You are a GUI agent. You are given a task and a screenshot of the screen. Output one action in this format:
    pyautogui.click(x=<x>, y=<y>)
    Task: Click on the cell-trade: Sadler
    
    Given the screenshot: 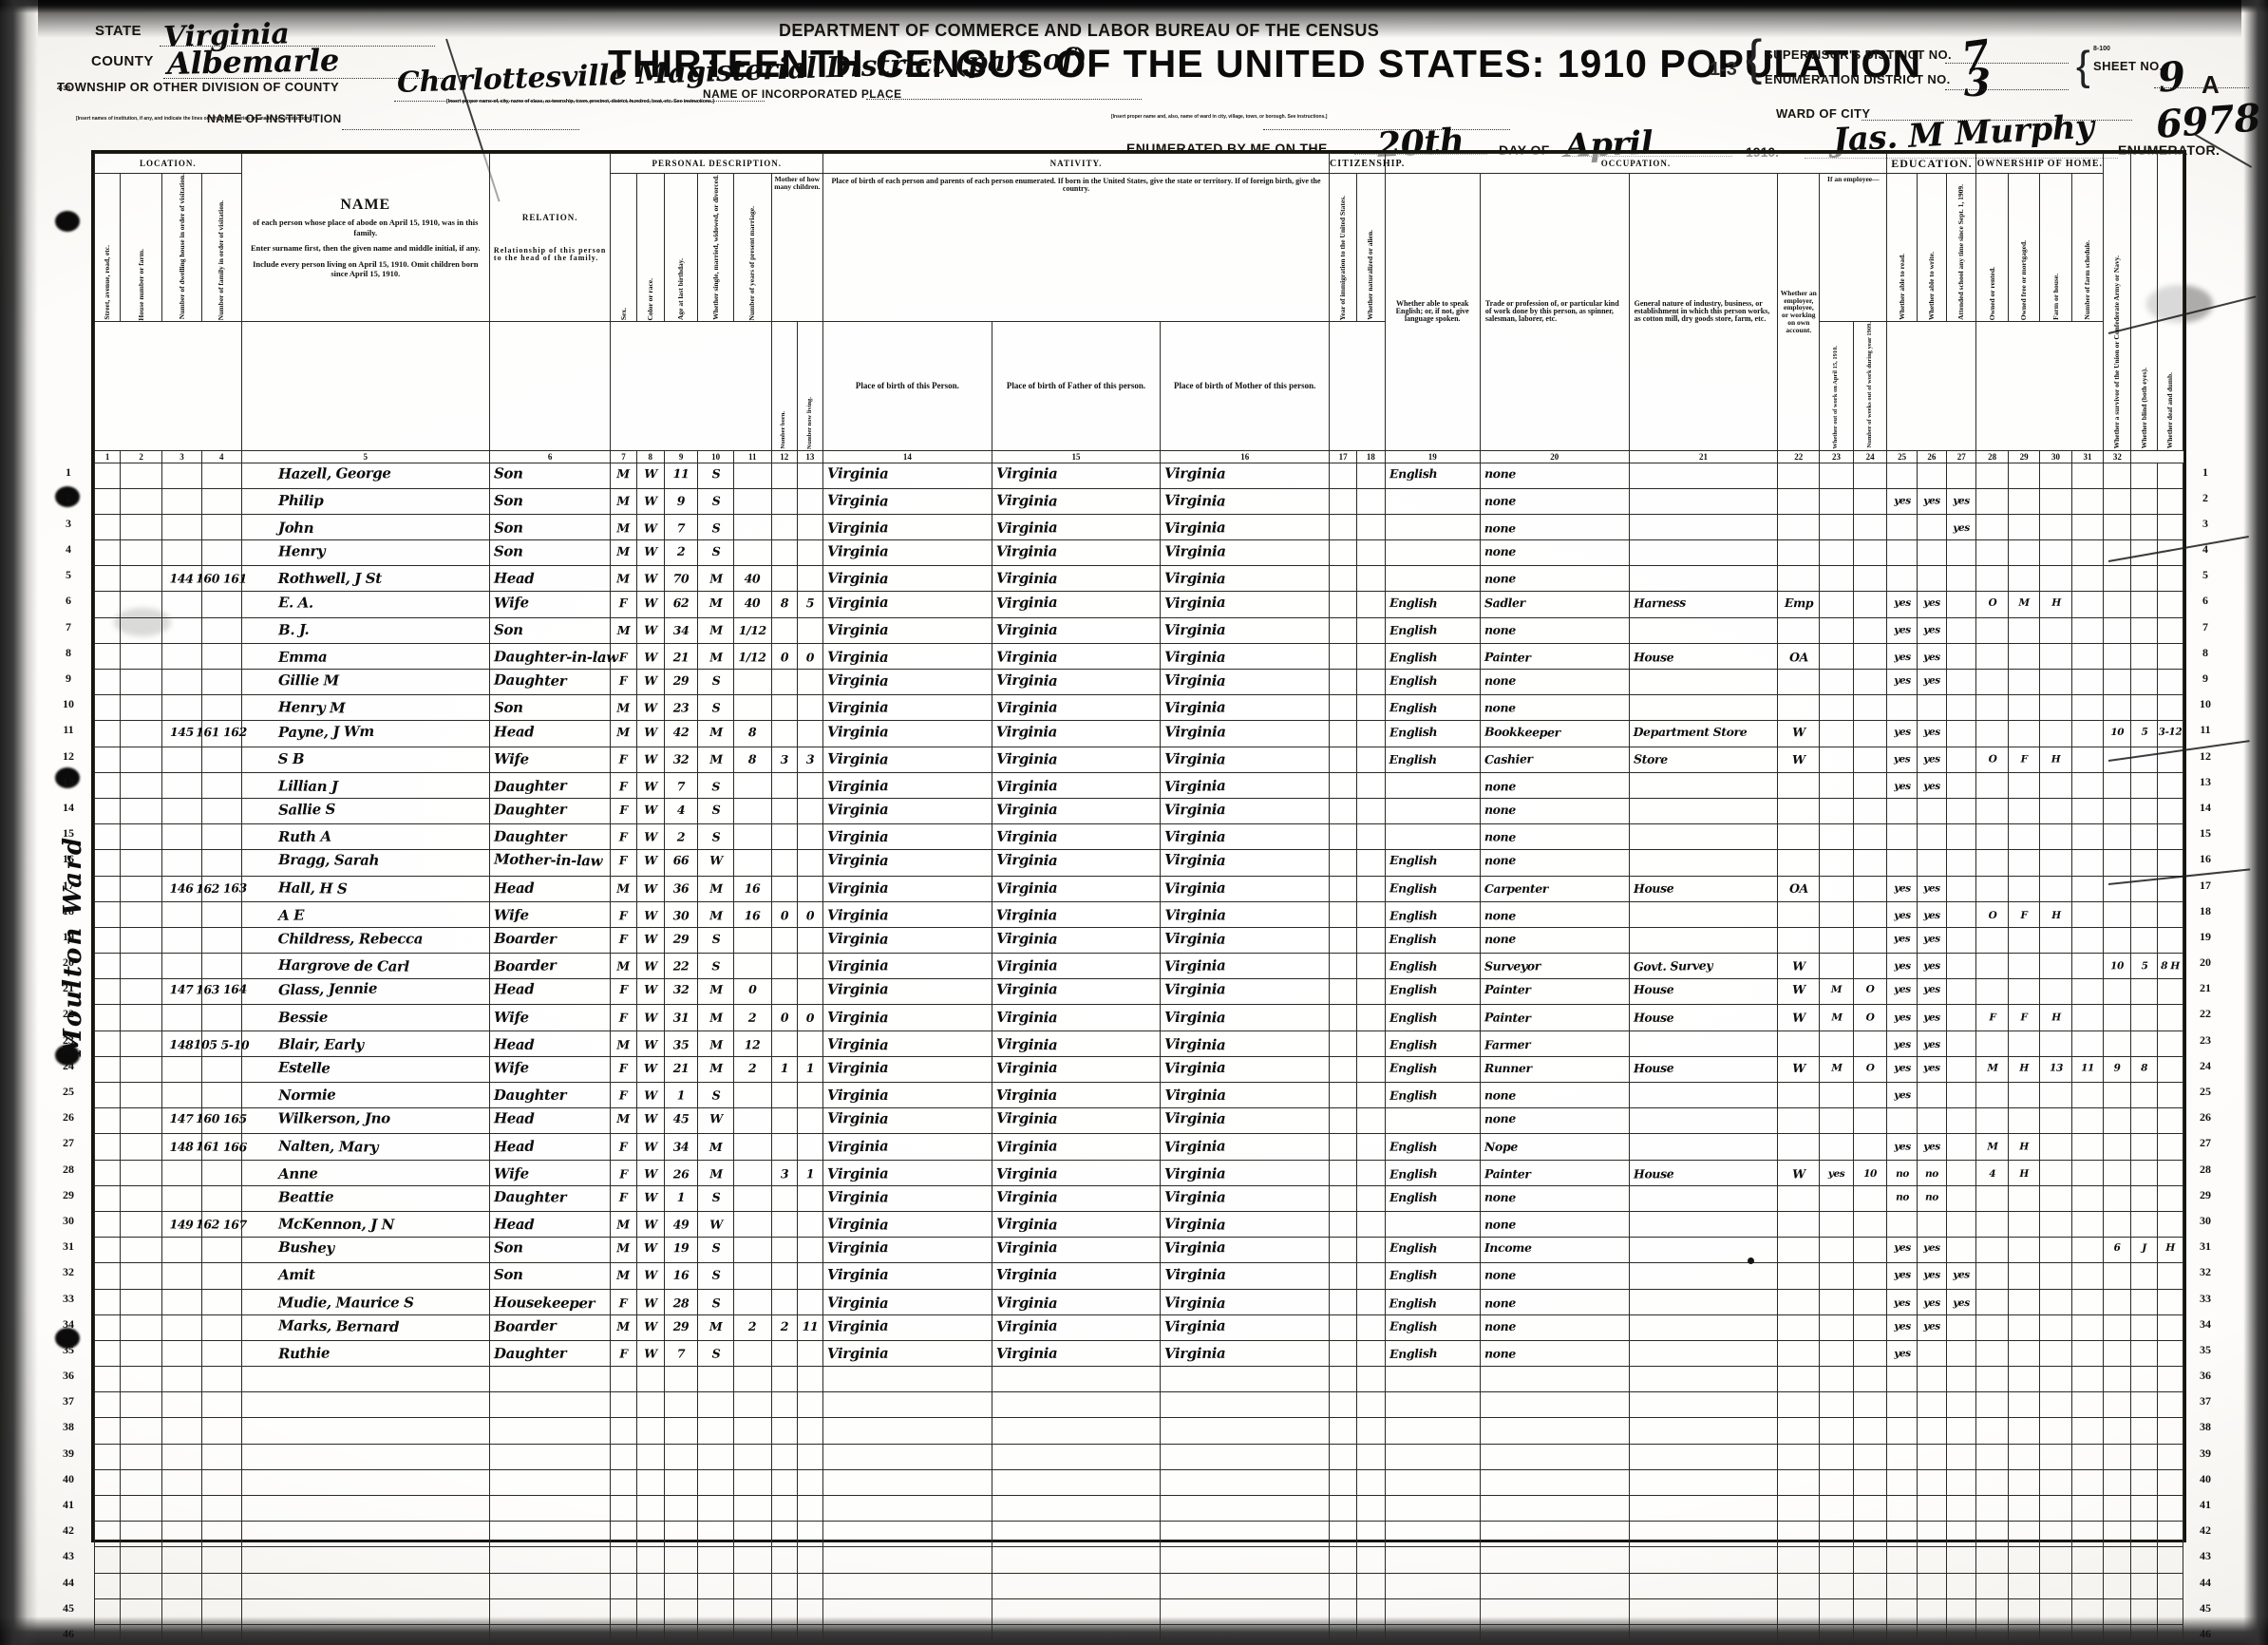 What is the action you would take?
    pyautogui.click(x=1555, y=604)
    